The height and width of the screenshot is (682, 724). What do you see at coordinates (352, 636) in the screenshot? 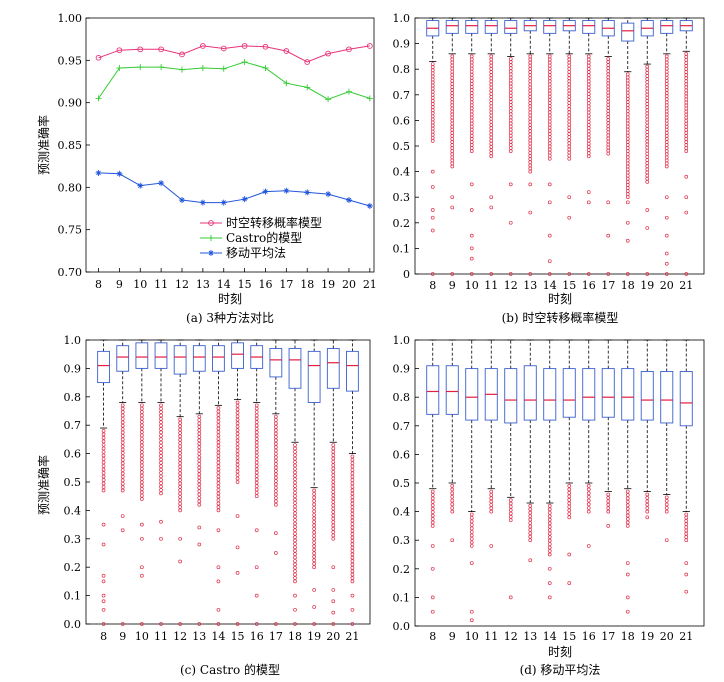
I see `c-xtick-label: 21` at bounding box center [352, 636].